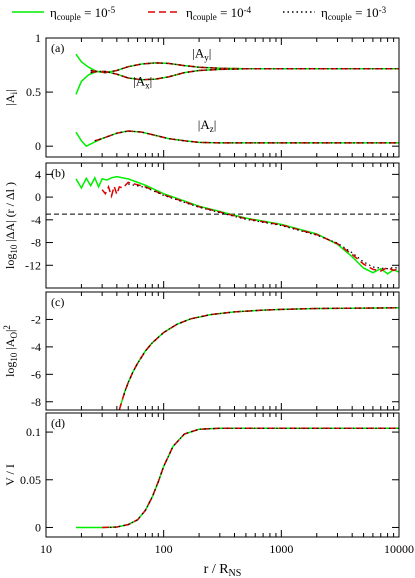  I want to click on y-axis-label: |Ai|, so click(11, 98).